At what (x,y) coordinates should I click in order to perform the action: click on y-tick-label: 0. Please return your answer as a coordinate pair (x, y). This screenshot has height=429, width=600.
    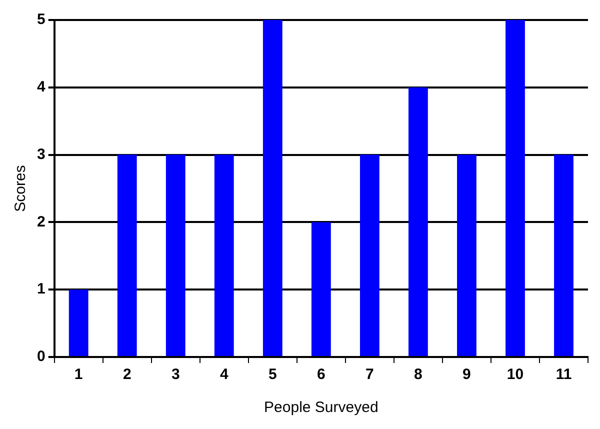
    Looking at the image, I should click on (41, 357).